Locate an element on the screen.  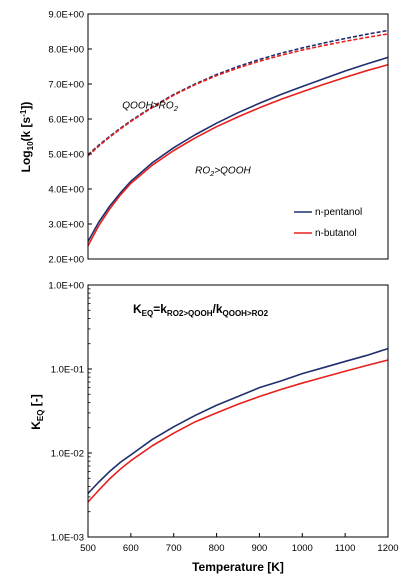
bottom-y-tick-label-1: 1.0E-02 is located at coordinates (67, 454).